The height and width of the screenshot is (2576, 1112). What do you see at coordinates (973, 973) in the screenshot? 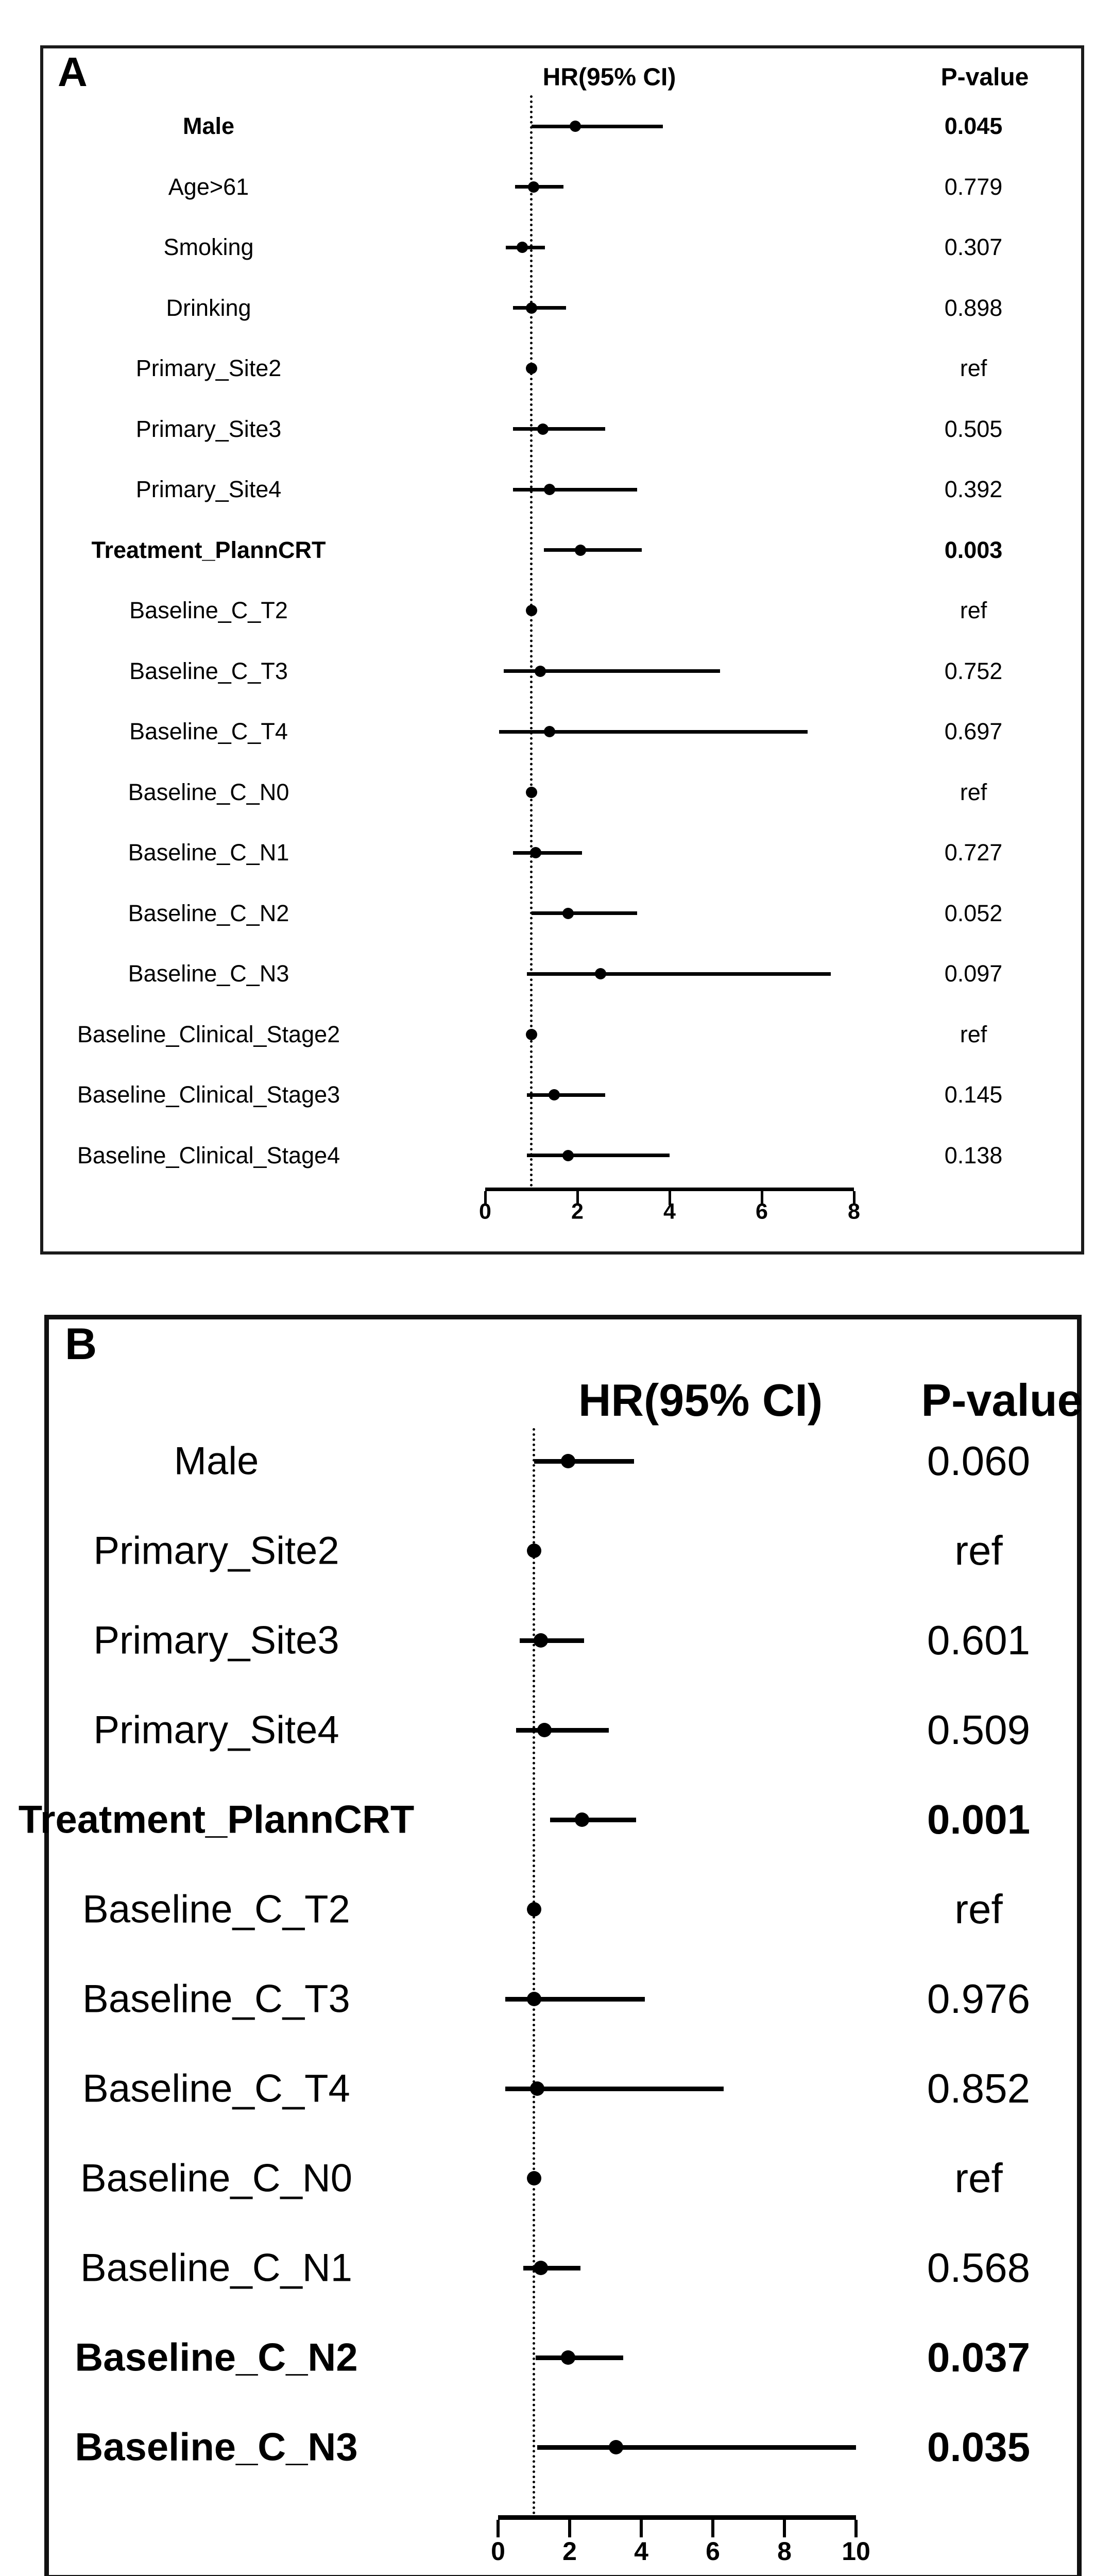
I see `panel-a-row-pvalue: 0.097` at bounding box center [973, 973].